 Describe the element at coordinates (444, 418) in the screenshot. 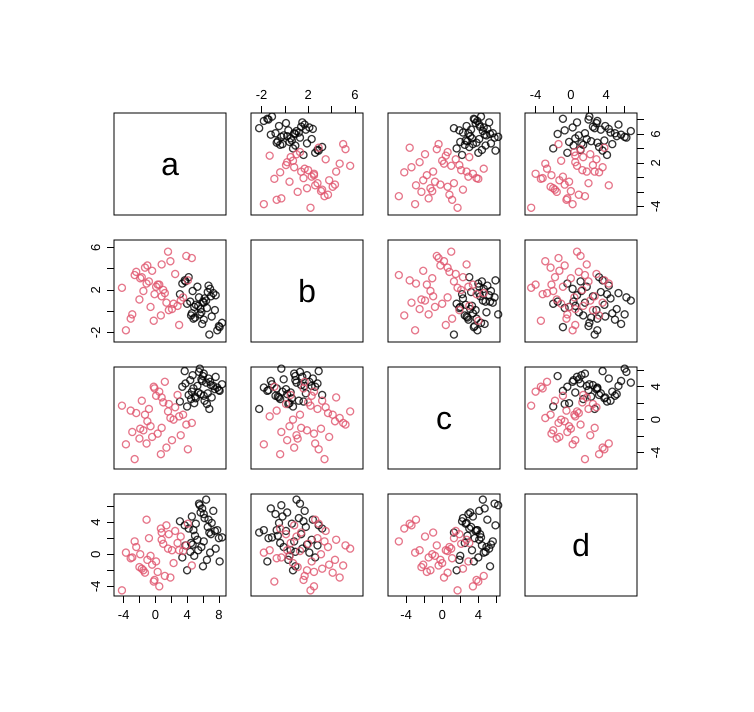

I see `text: c` at that location.